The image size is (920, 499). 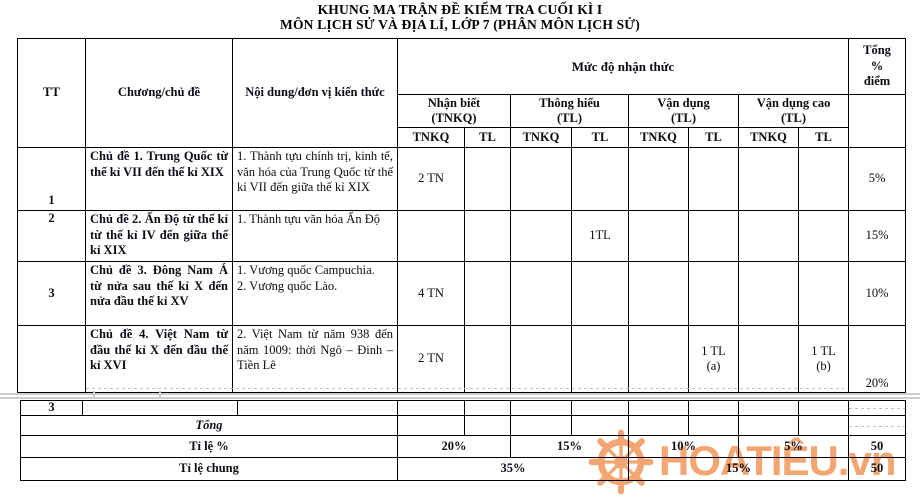 I want to click on cell-tt, so click(x=51, y=359).